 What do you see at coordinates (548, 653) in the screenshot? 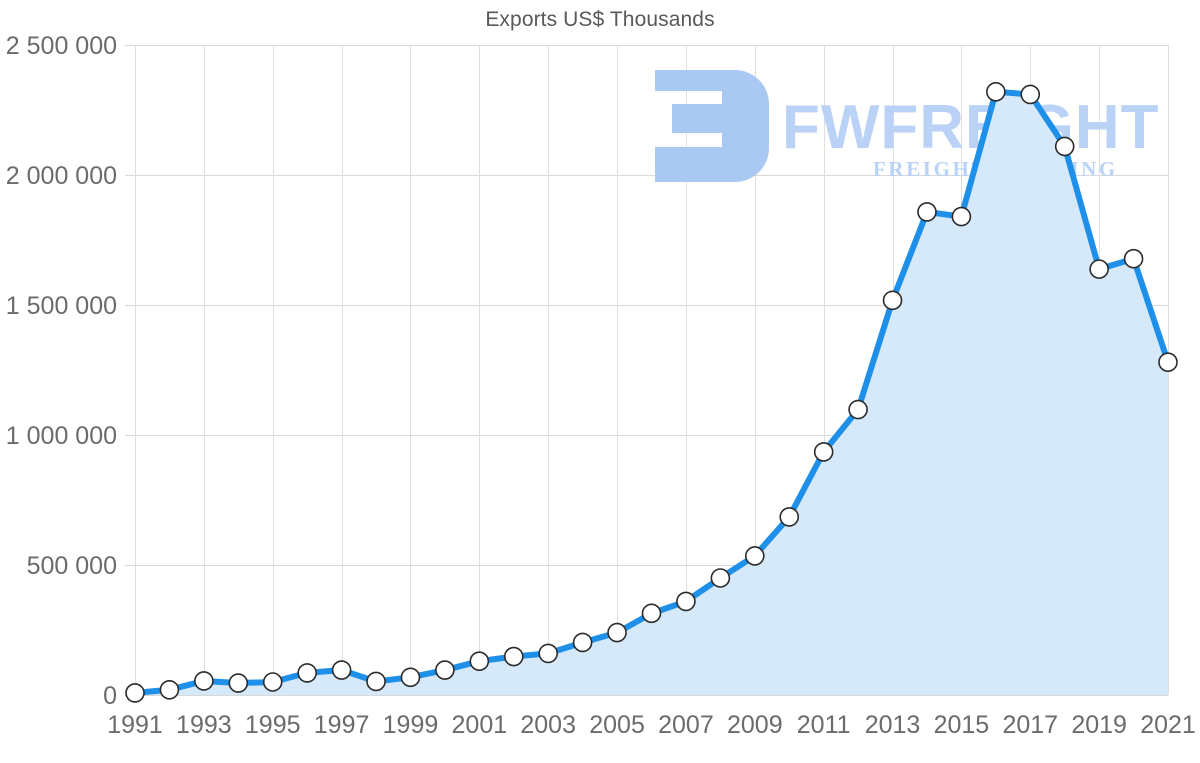
I see `data-point-2003` at bounding box center [548, 653].